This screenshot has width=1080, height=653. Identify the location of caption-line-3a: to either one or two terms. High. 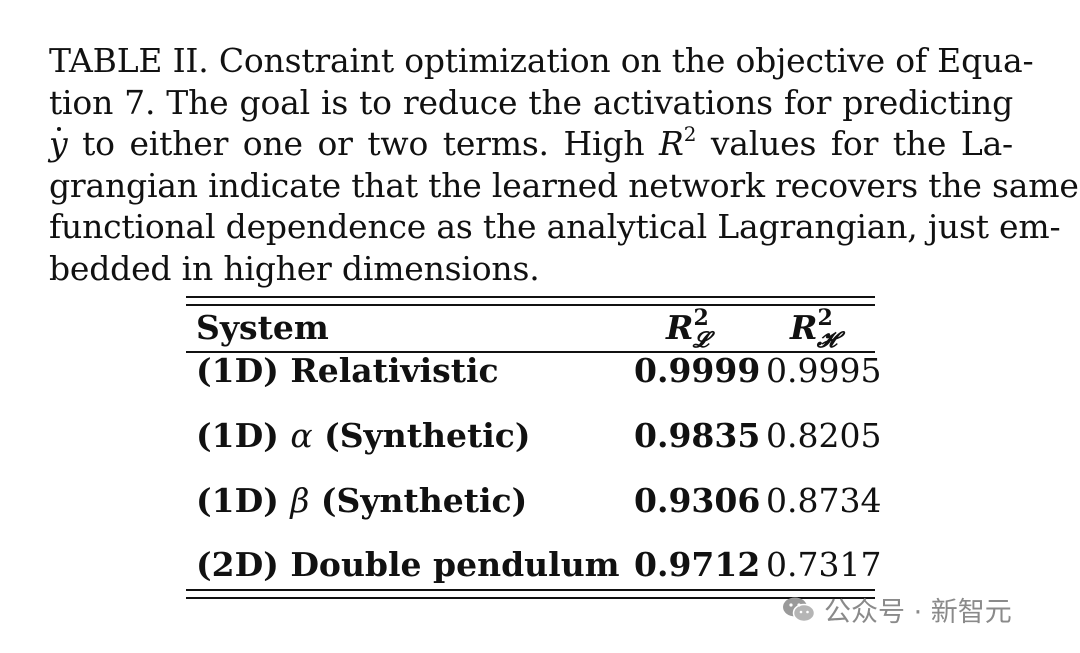
(363, 143).